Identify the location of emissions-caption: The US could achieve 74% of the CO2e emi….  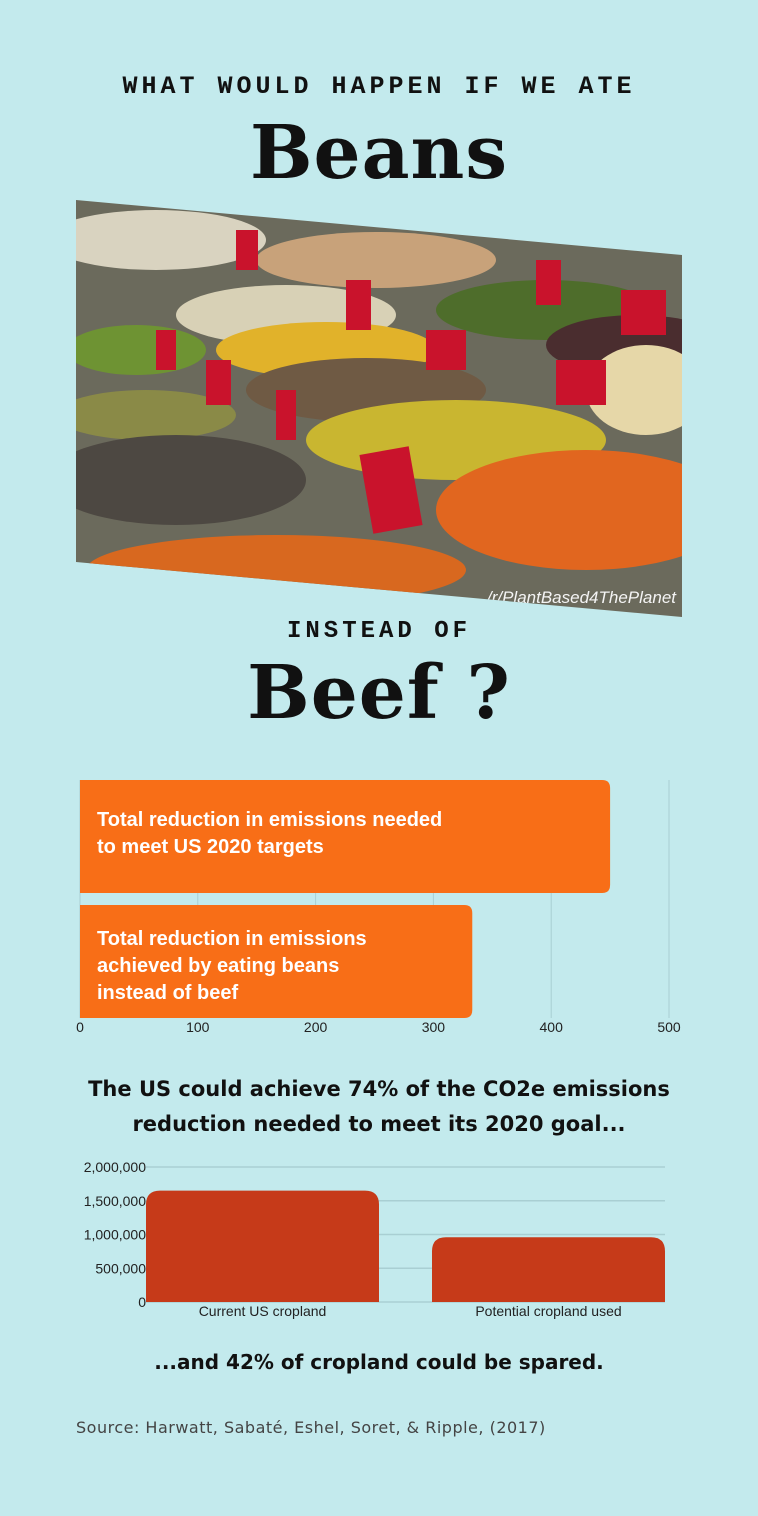
(379, 1107).